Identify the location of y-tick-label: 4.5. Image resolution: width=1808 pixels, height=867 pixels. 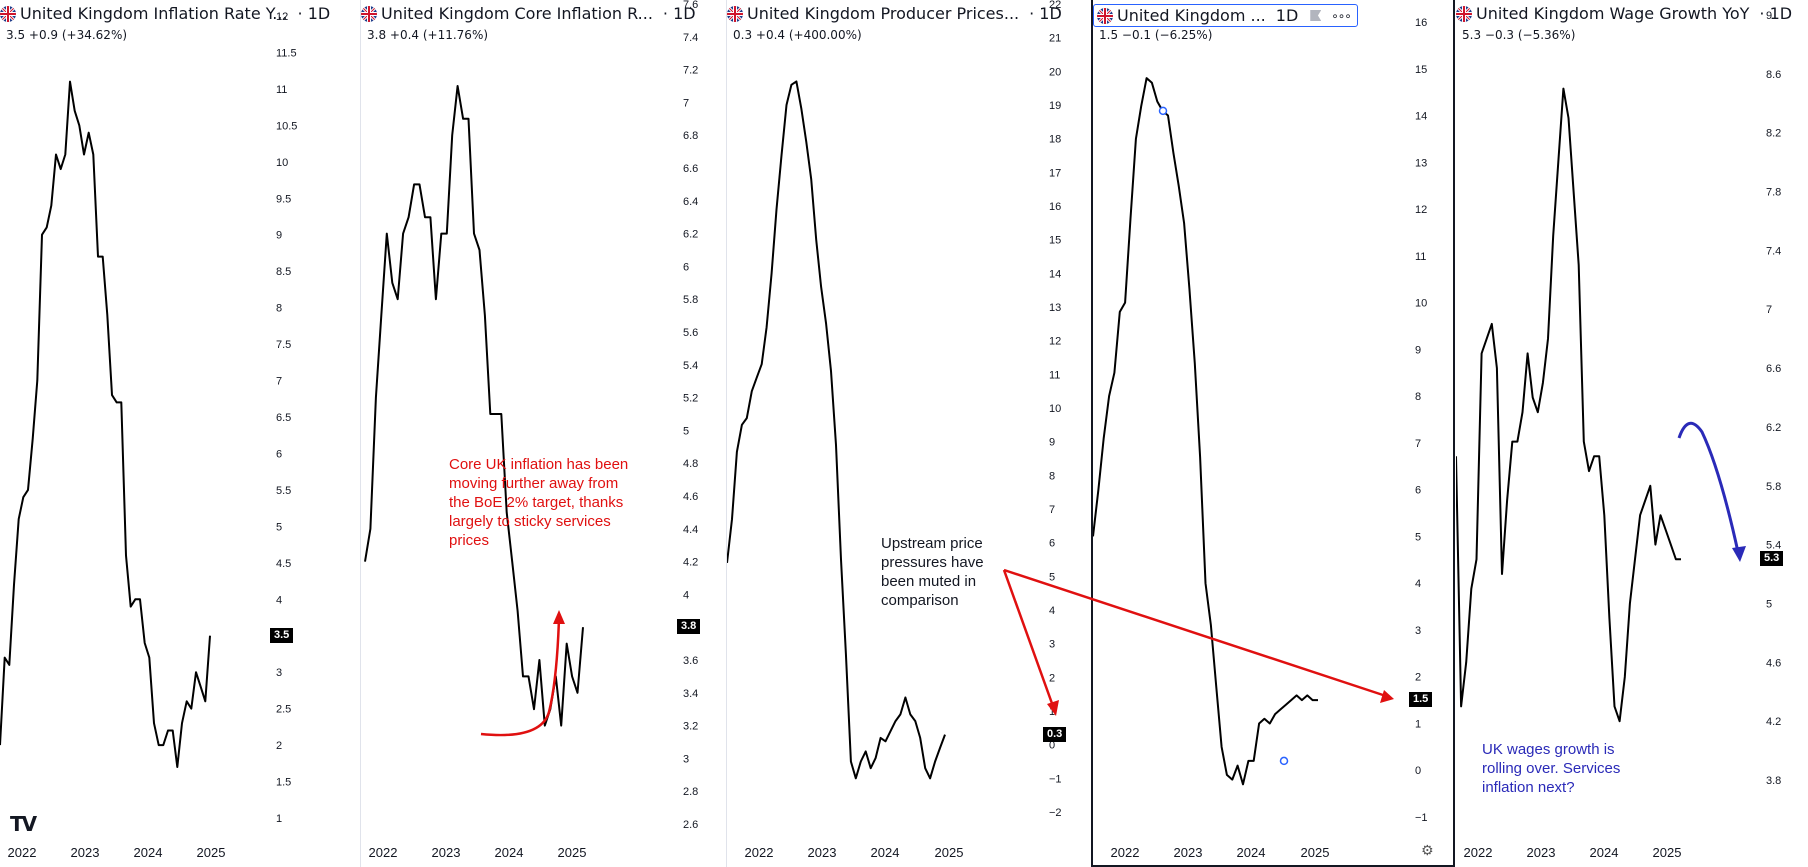
(283, 564).